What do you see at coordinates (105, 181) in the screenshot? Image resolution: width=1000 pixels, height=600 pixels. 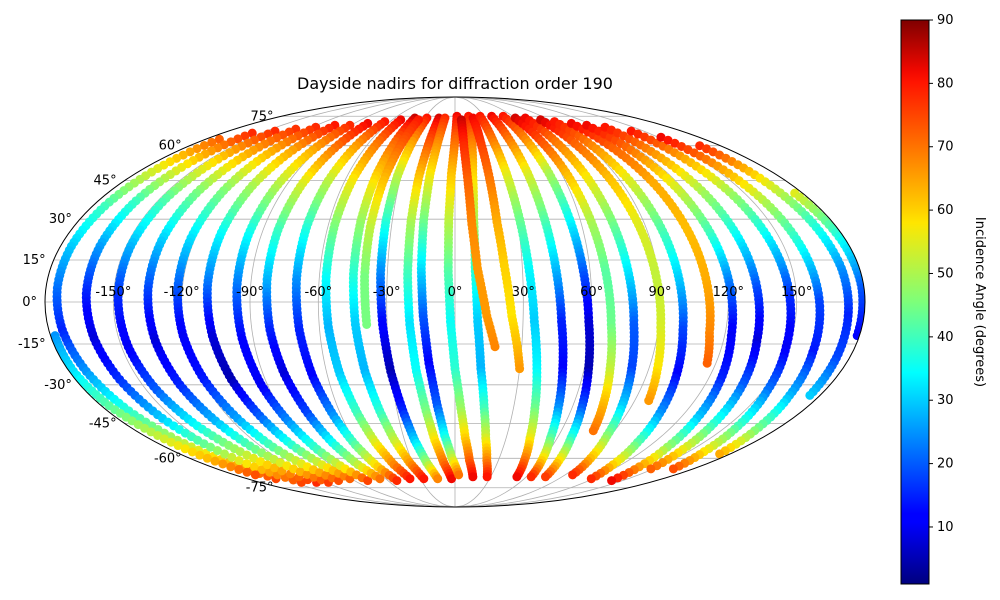 I see `y-tick-label: 45°` at bounding box center [105, 181].